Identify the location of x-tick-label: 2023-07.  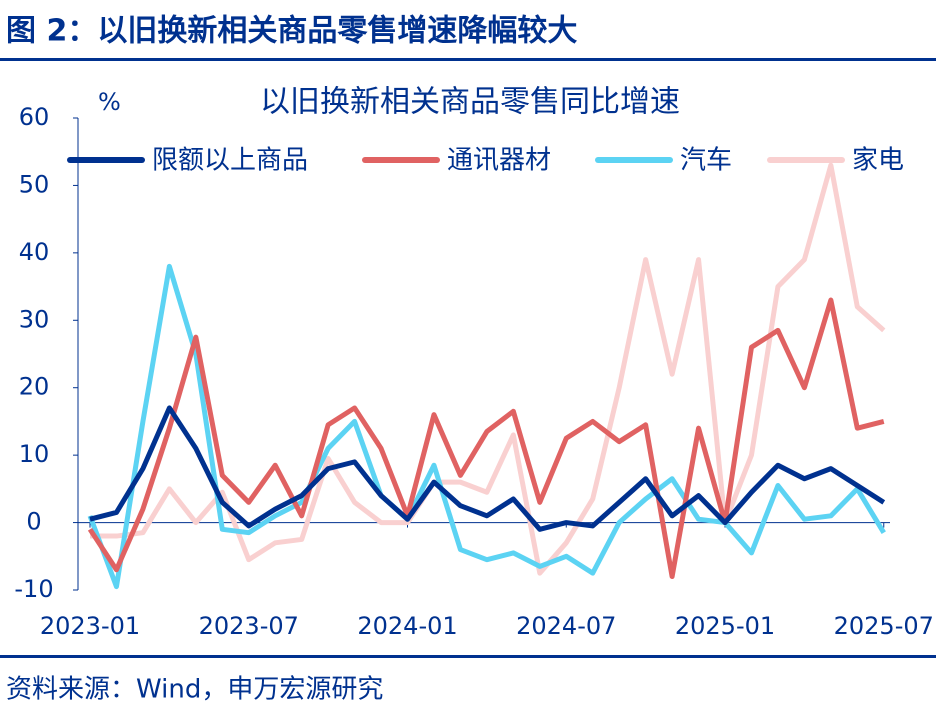
(249, 626).